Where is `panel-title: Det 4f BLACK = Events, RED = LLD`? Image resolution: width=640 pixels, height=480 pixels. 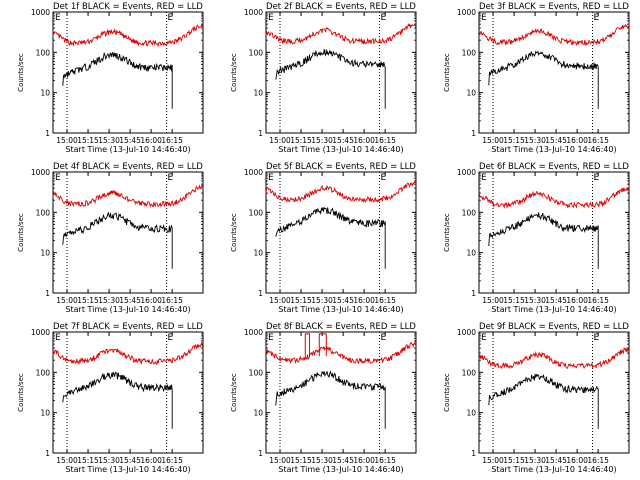
panel-title: Det 4f BLACK = Events, RED = LLD is located at coordinates (128, 167).